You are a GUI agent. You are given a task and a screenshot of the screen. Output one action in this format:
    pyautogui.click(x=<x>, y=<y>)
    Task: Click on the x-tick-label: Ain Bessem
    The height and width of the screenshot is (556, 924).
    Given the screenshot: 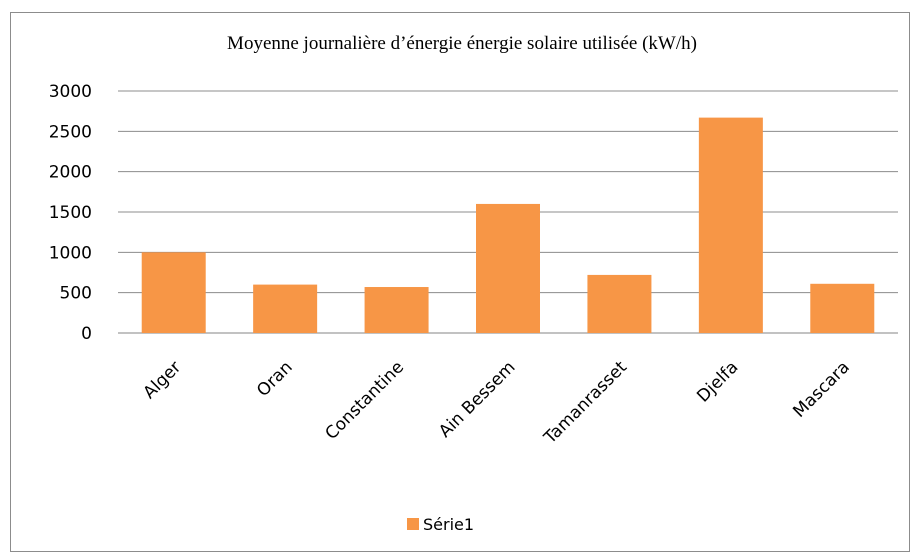 What is the action you would take?
    pyautogui.click(x=477, y=399)
    